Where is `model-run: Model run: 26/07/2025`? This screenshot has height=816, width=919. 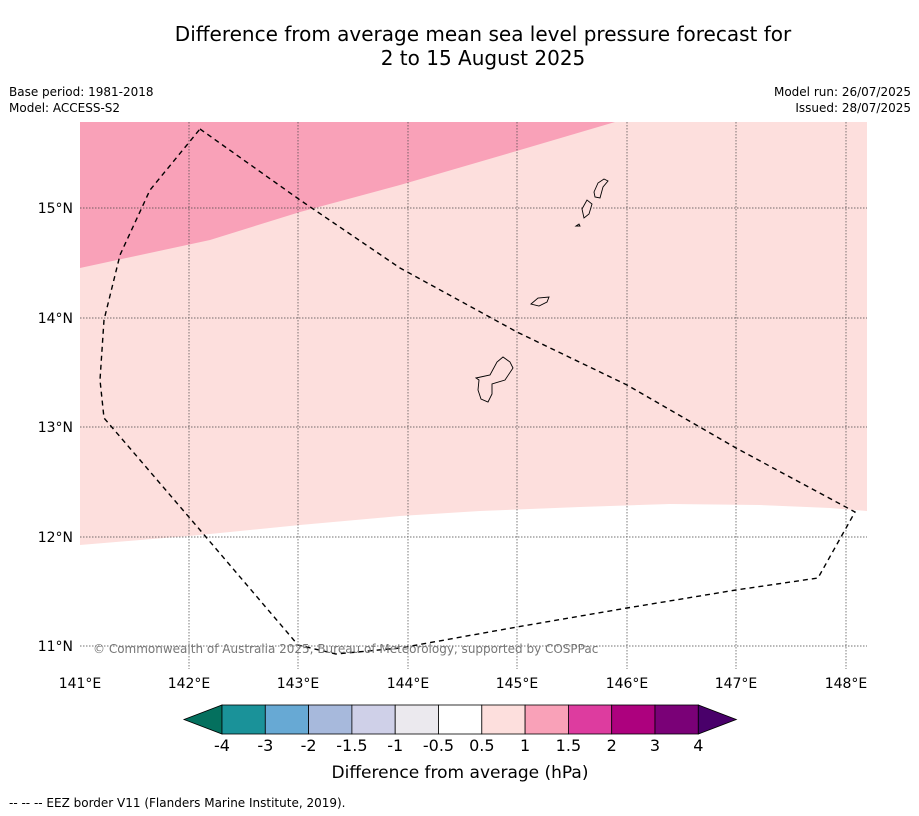 model-run: Model run: 26/07/2025 is located at coordinates (842, 92).